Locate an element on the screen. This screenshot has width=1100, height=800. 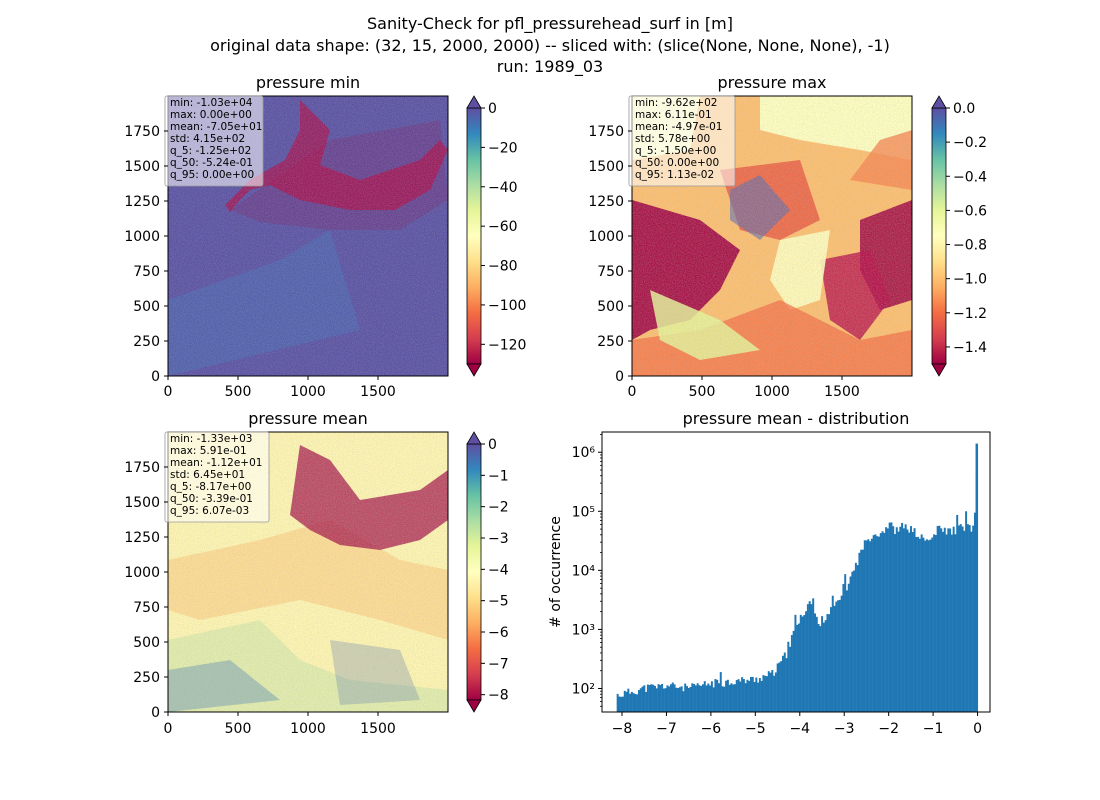
x-tick-label: −5 is located at coordinates (755, 729).